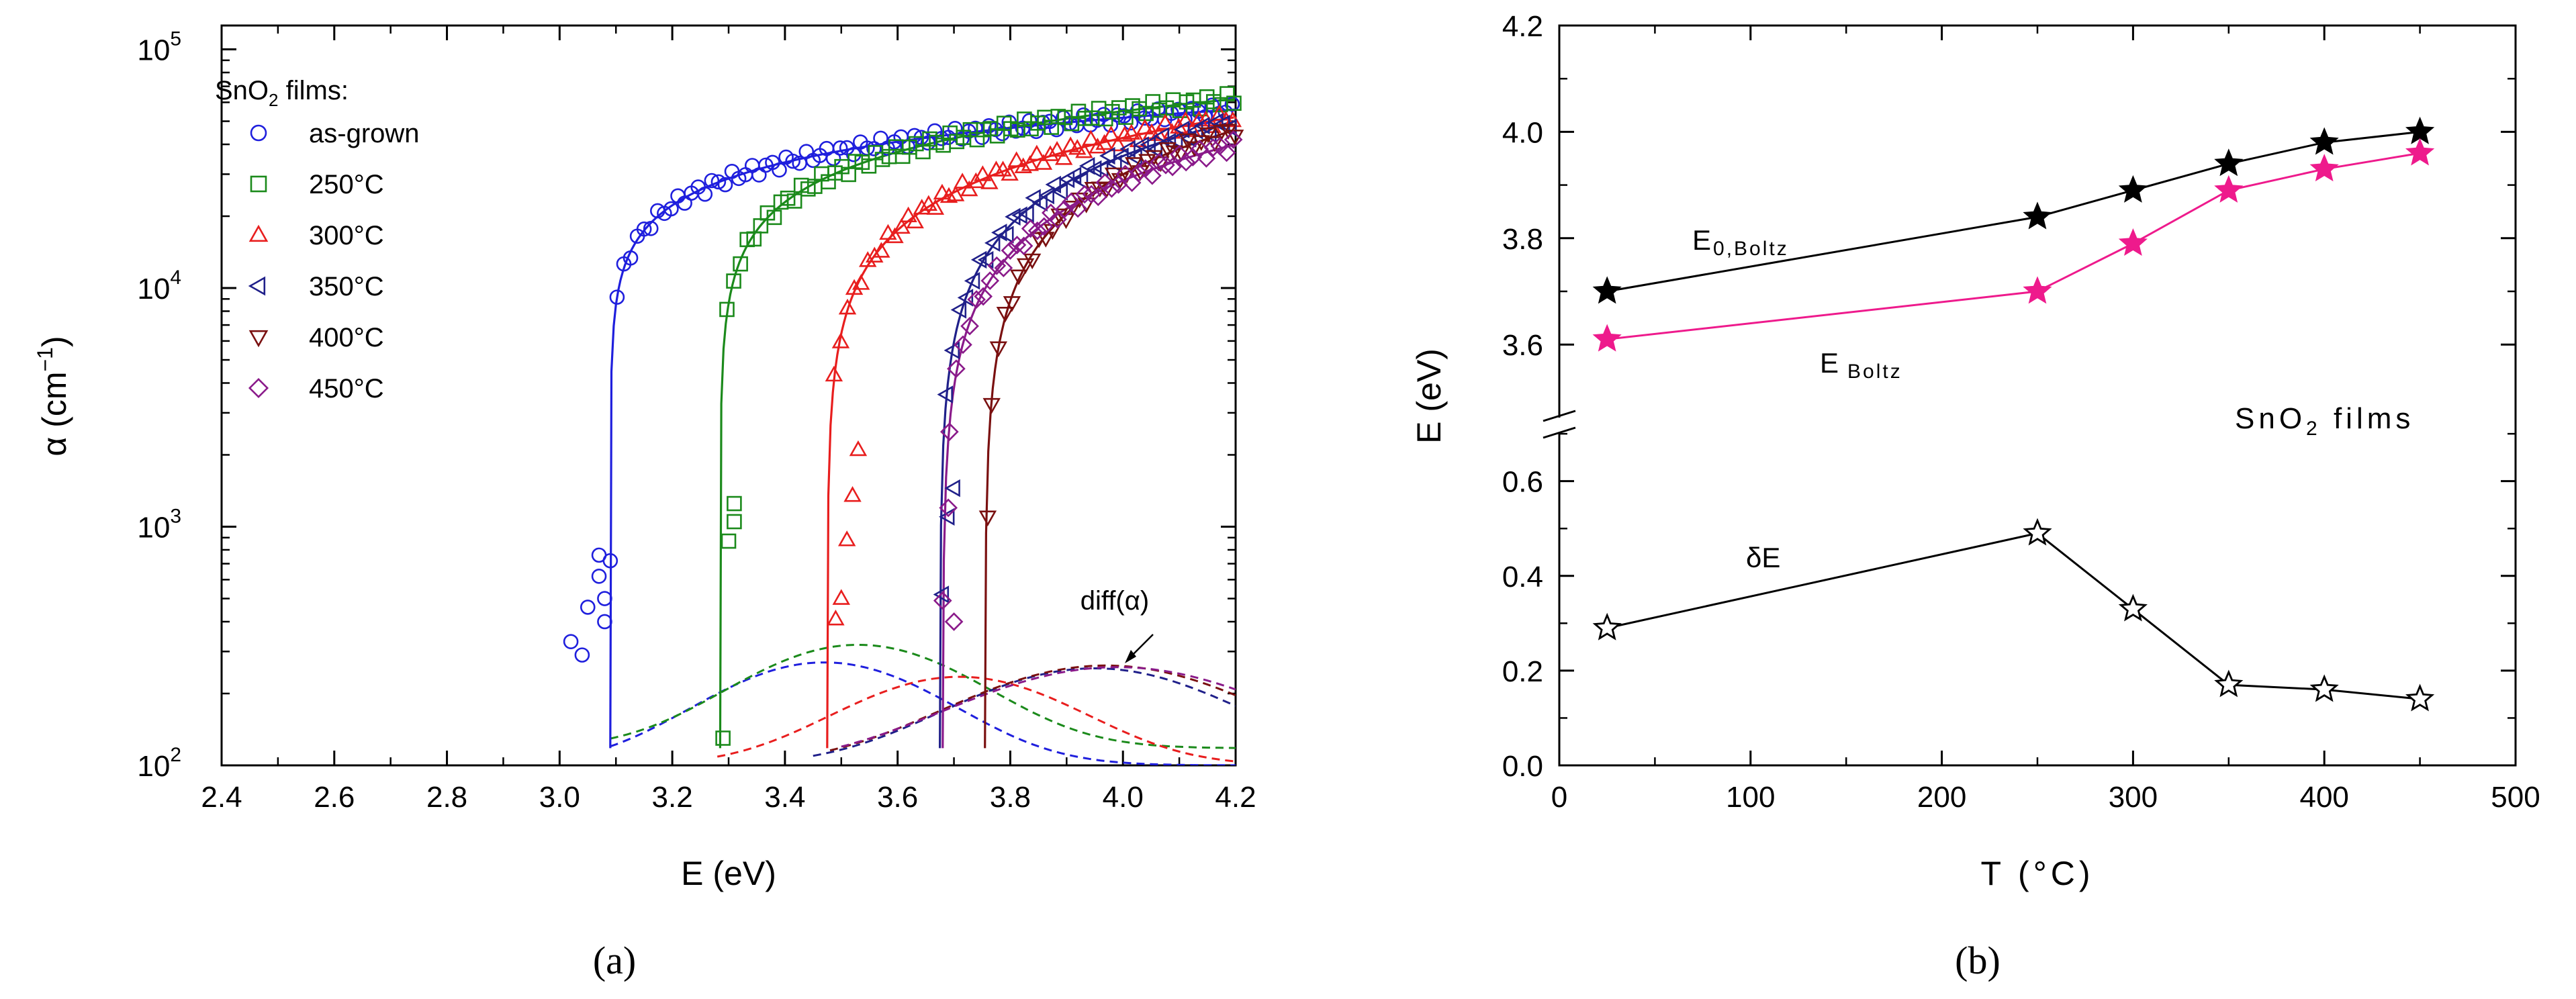  I want to click on legend-title-pre: SnO, so click(242, 90).